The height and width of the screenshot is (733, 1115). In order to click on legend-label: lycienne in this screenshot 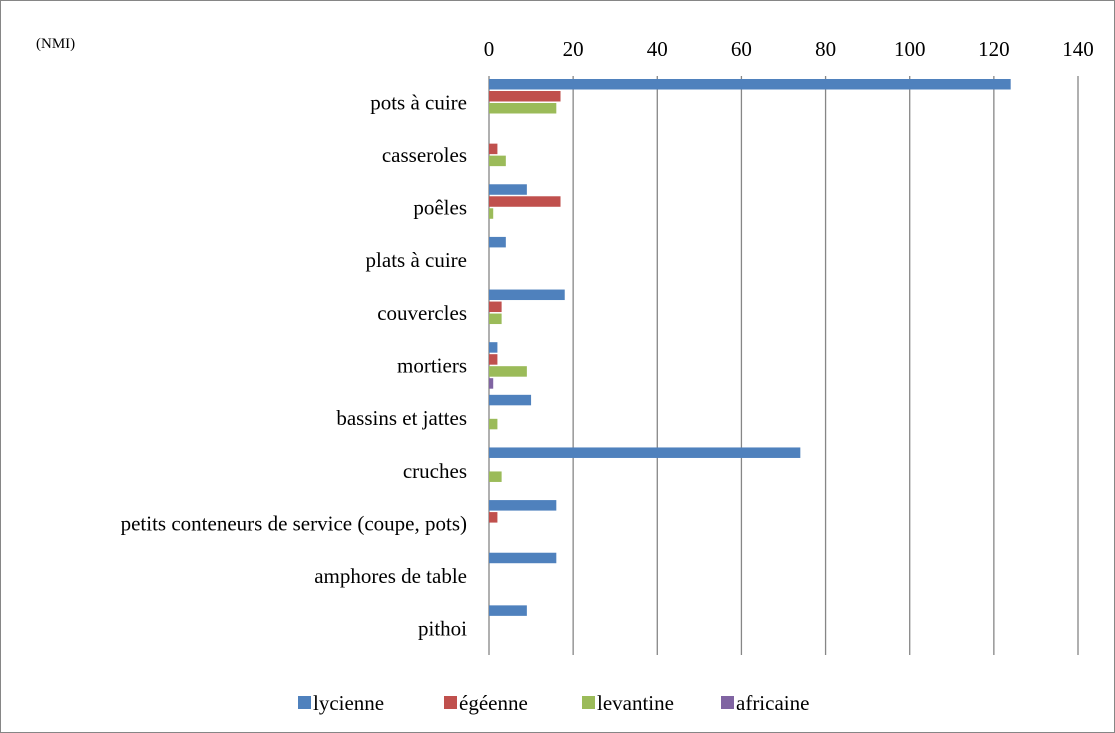, I will do `click(348, 703)`.